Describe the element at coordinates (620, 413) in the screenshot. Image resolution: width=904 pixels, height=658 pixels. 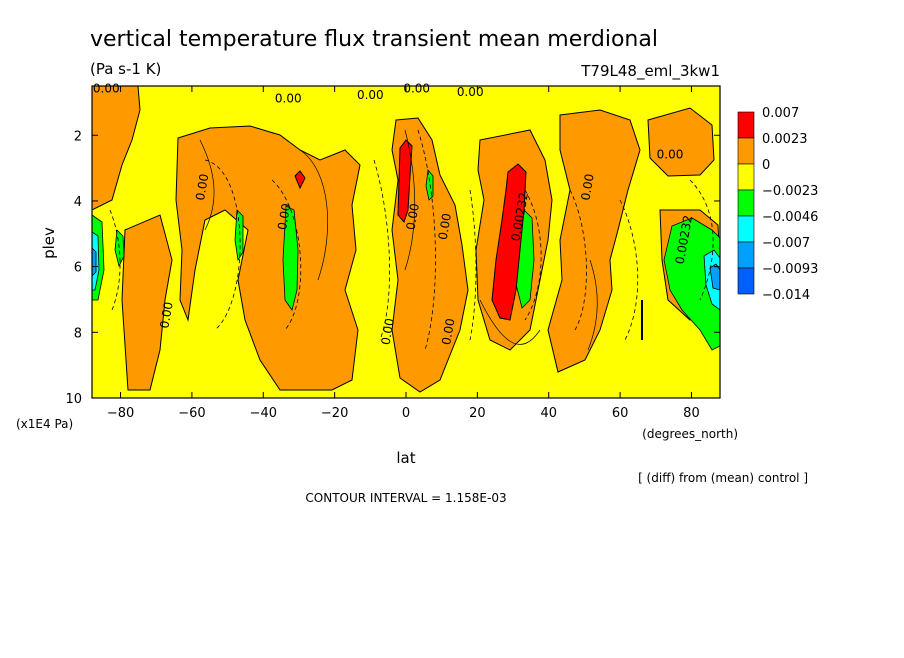
I see `x-tick-label: 60` at that location.